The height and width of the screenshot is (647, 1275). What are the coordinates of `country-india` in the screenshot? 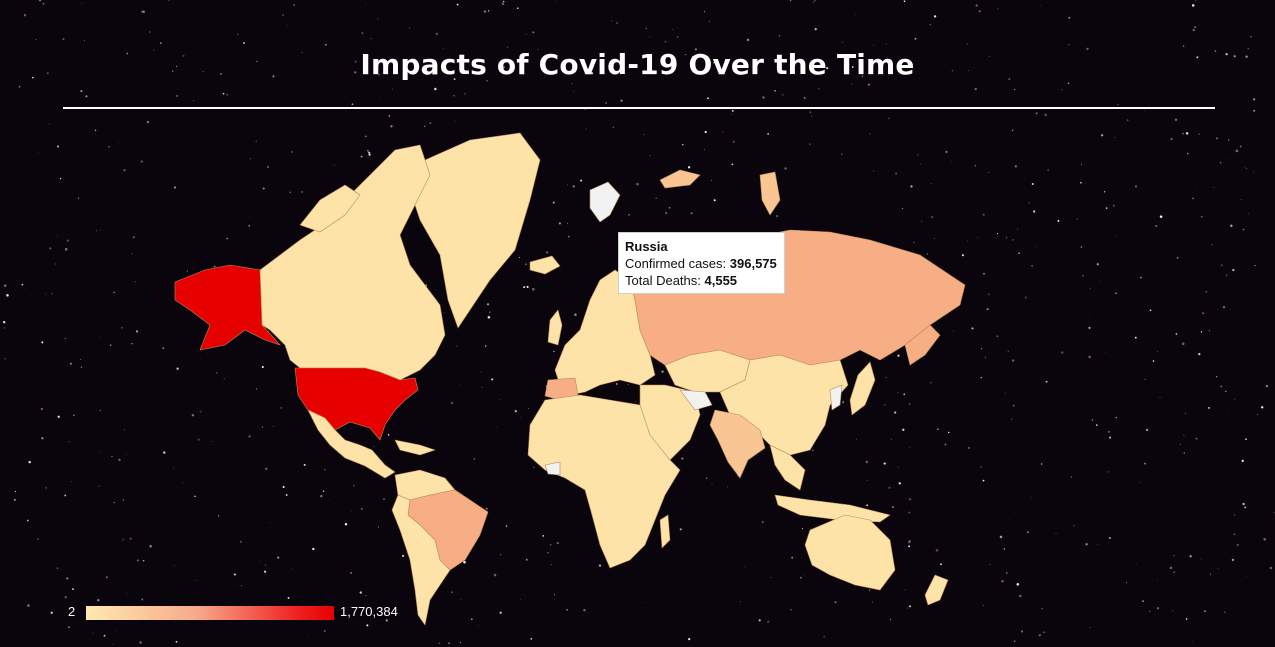 It's located at (737, 444).